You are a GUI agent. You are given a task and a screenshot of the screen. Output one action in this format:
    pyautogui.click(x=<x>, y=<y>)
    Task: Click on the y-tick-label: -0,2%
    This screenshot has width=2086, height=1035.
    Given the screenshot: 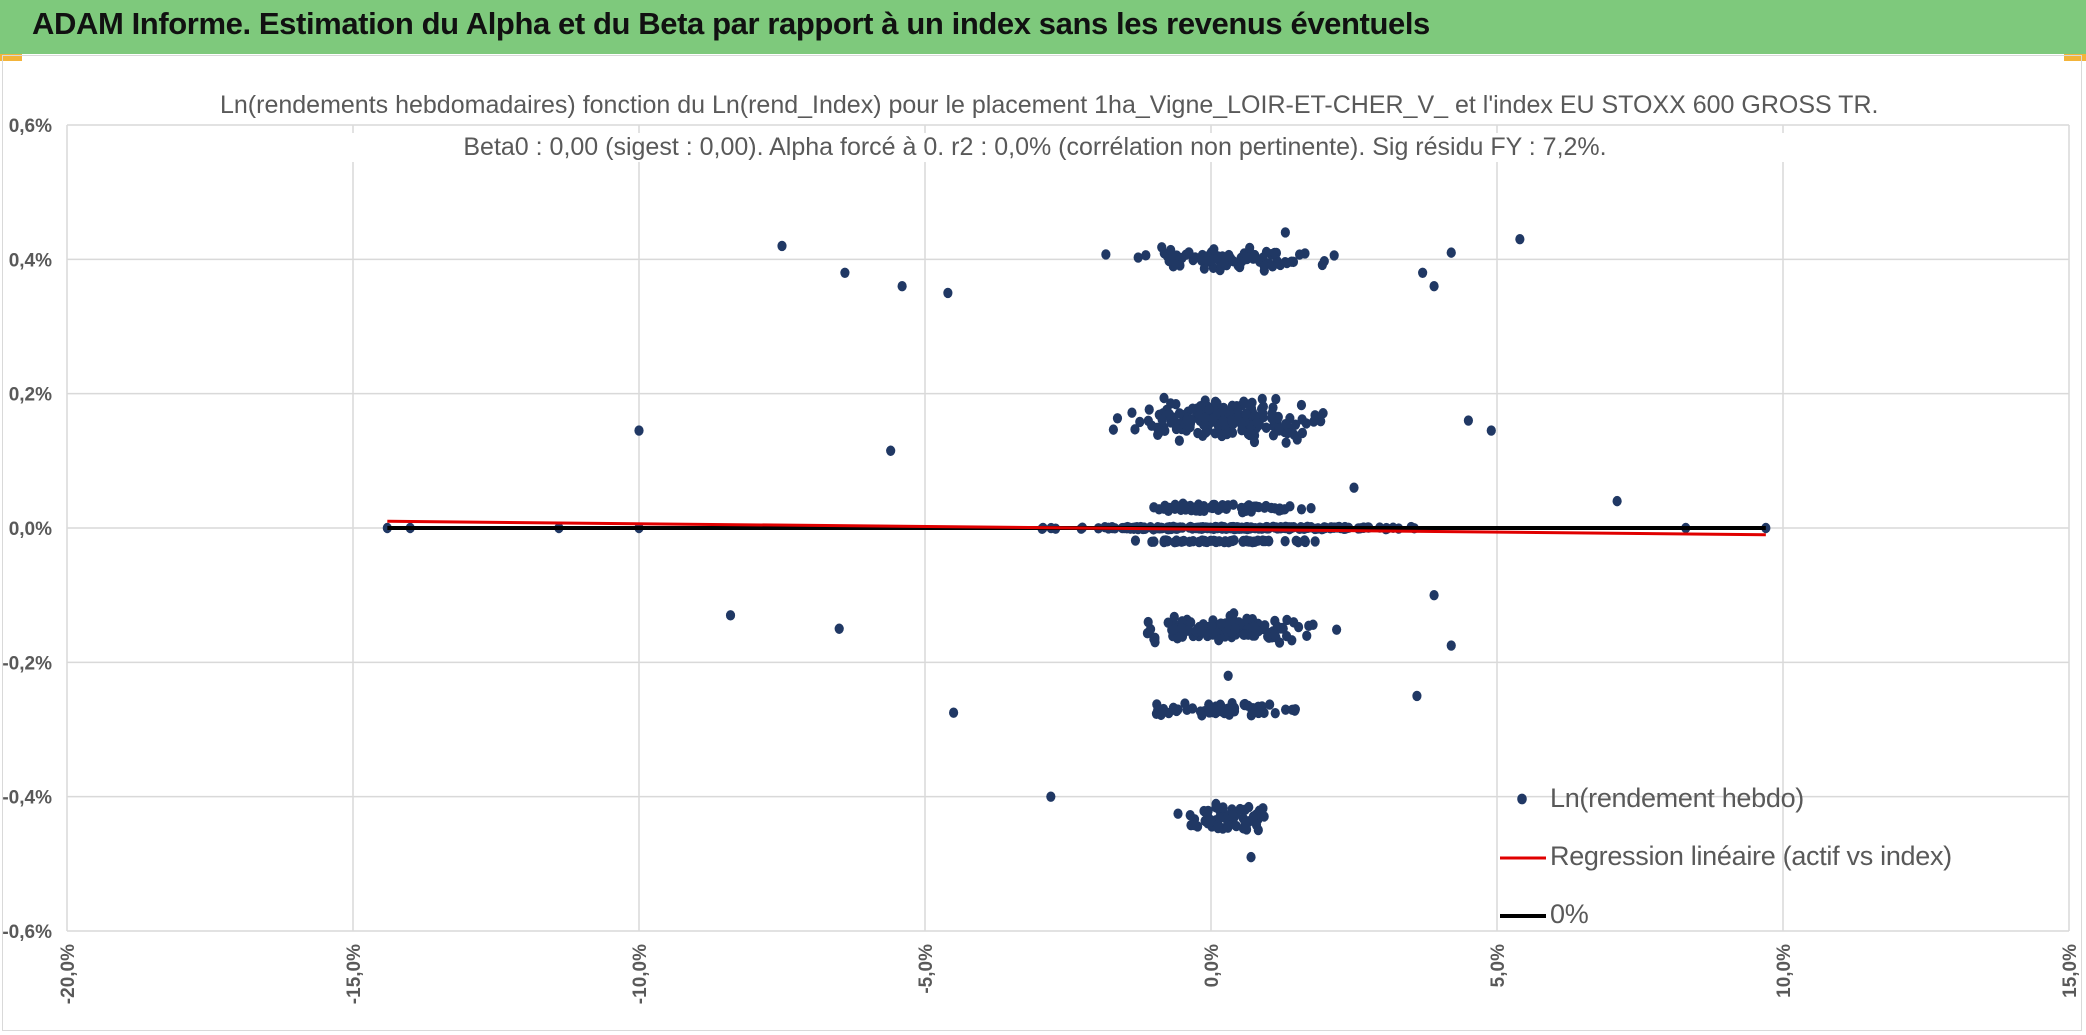 What is the action you would take?
    pyautogui.click(x=27, y=663)
    